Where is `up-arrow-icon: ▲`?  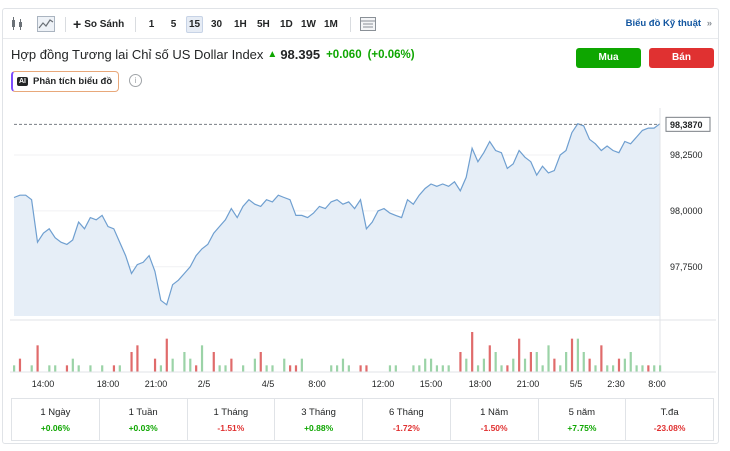
up-arrow-icon: ▲ is located at coordinates (272, 54).